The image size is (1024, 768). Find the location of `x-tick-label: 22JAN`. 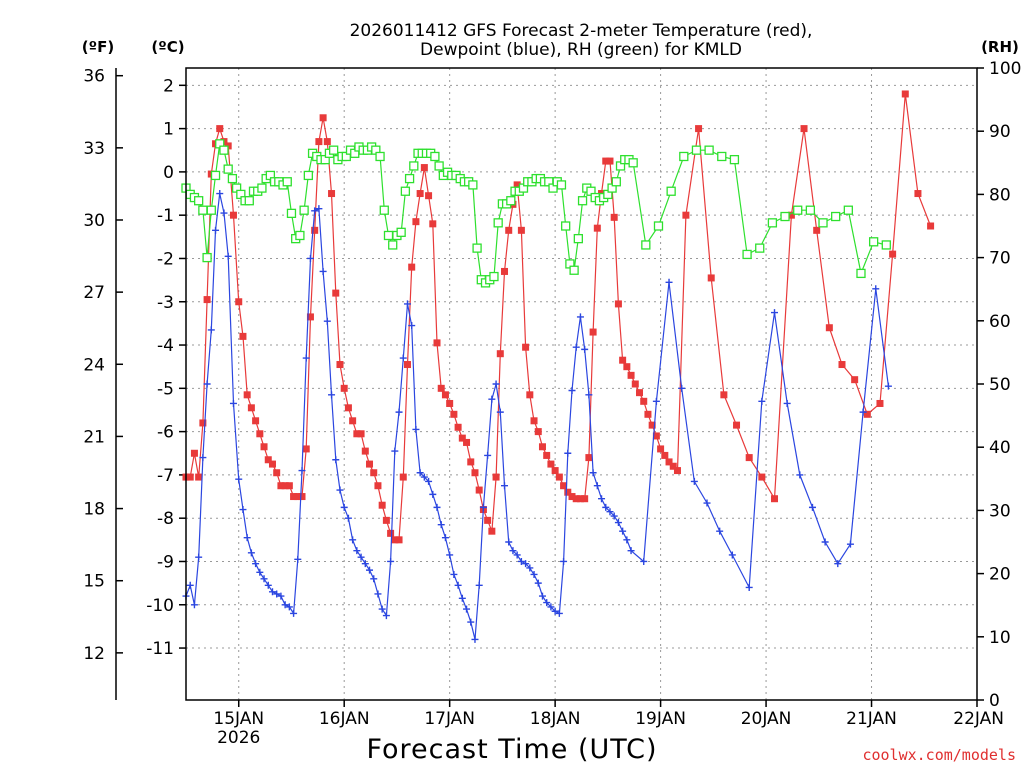

x-tick-label: 22JAN is located at coordinates (978, 719).